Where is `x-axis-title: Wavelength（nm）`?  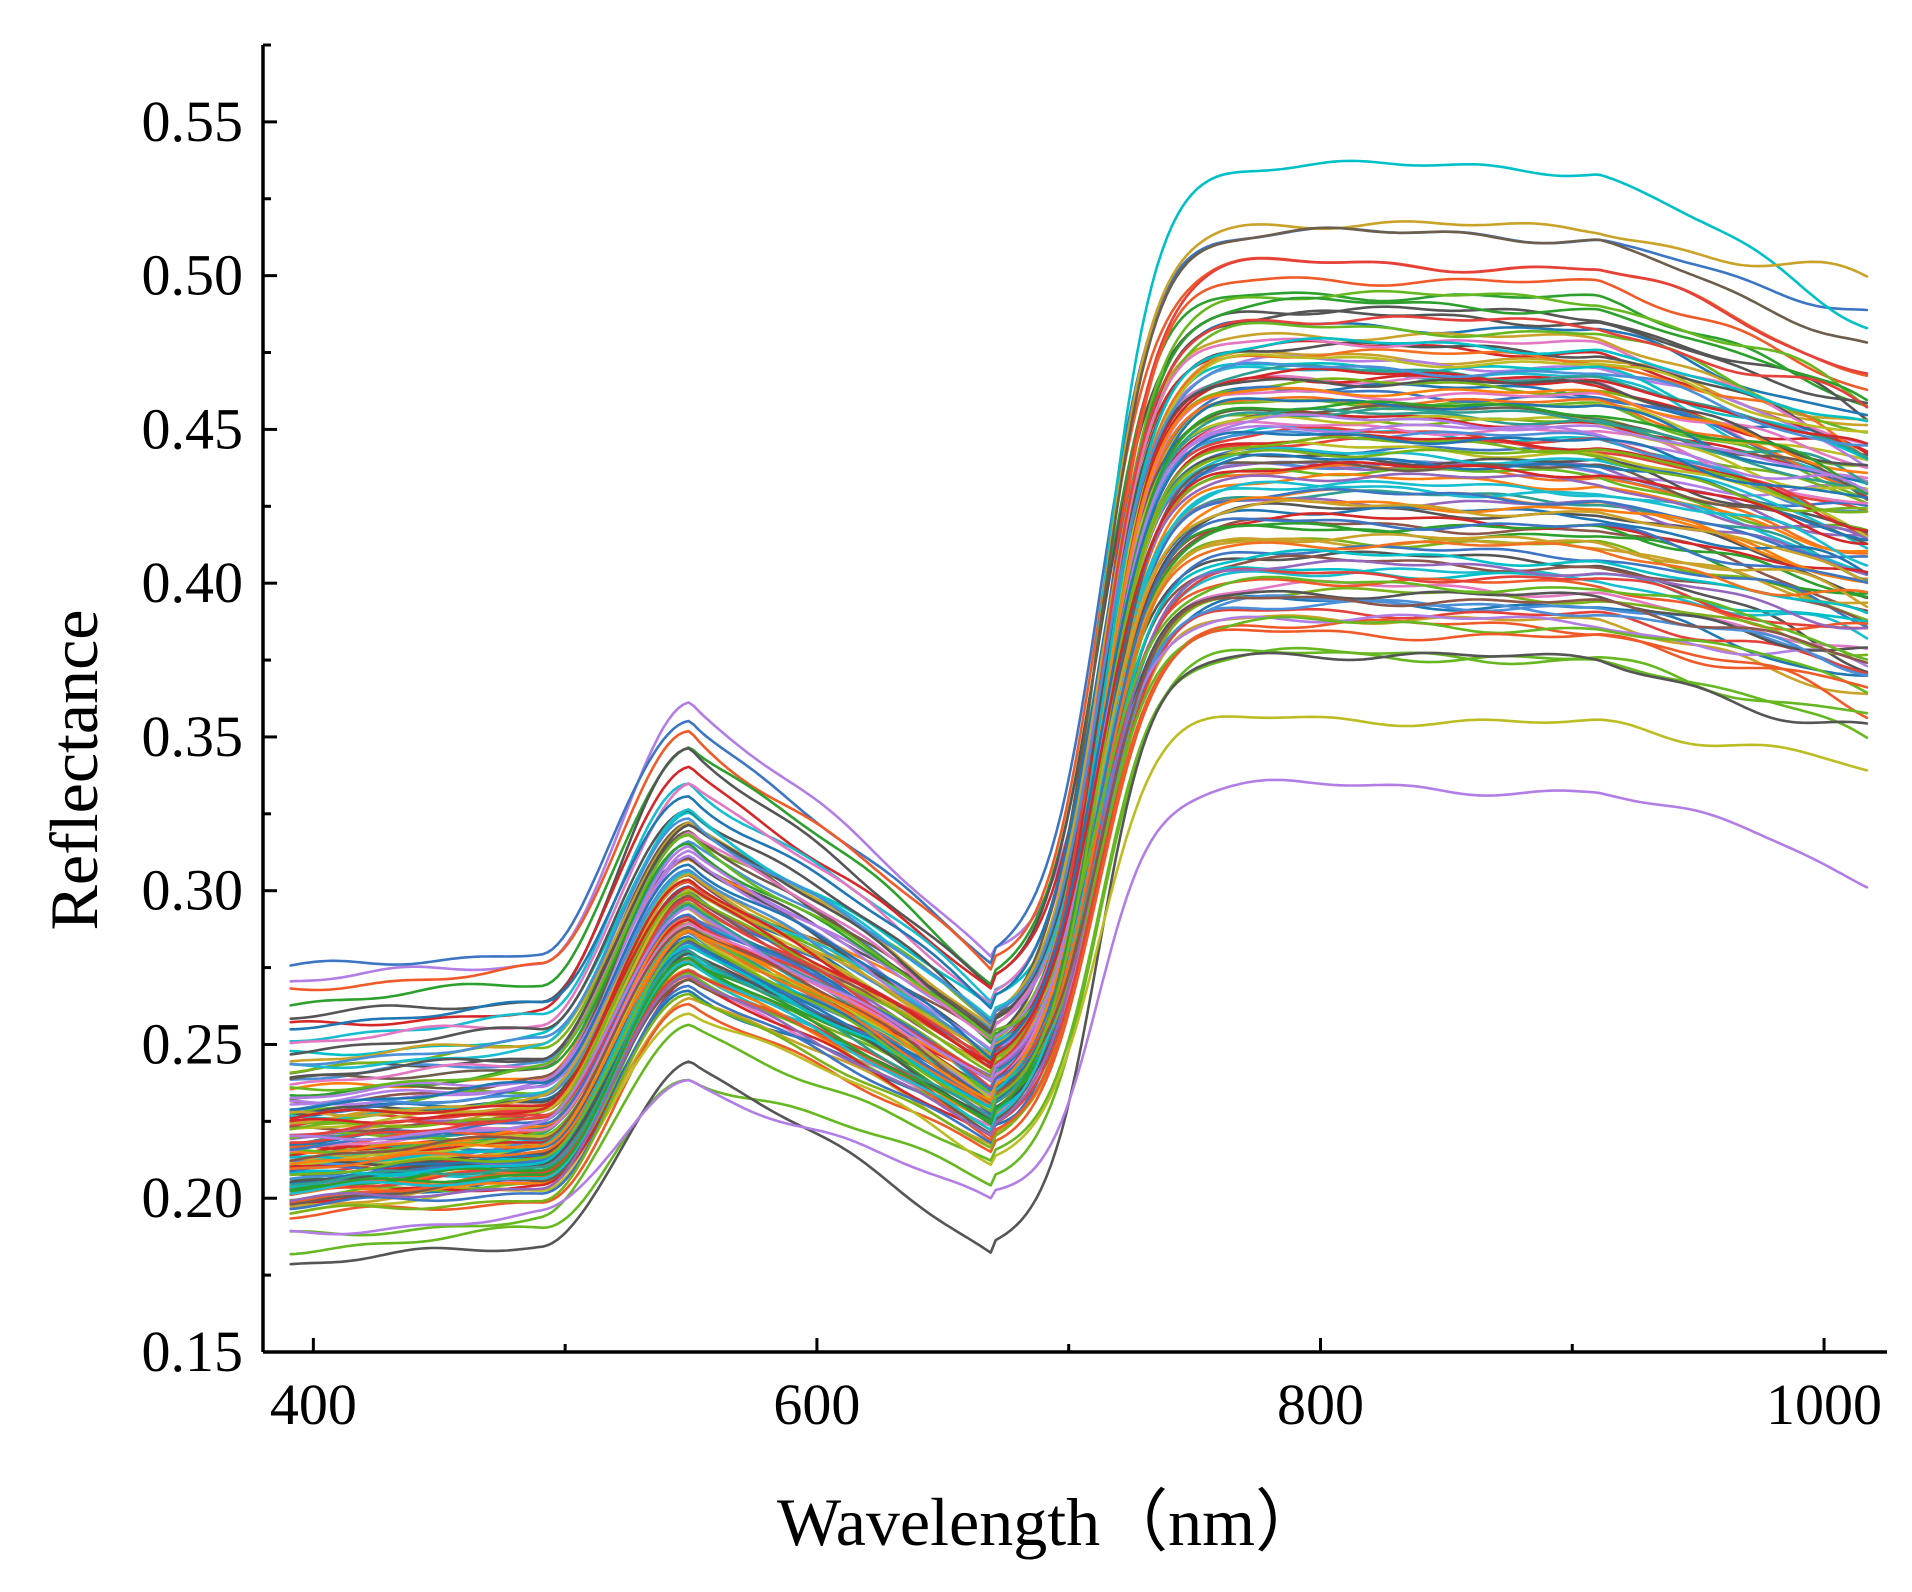 x-axis-title: Wavelength（nm） is located at coordinates (1050, 1522).